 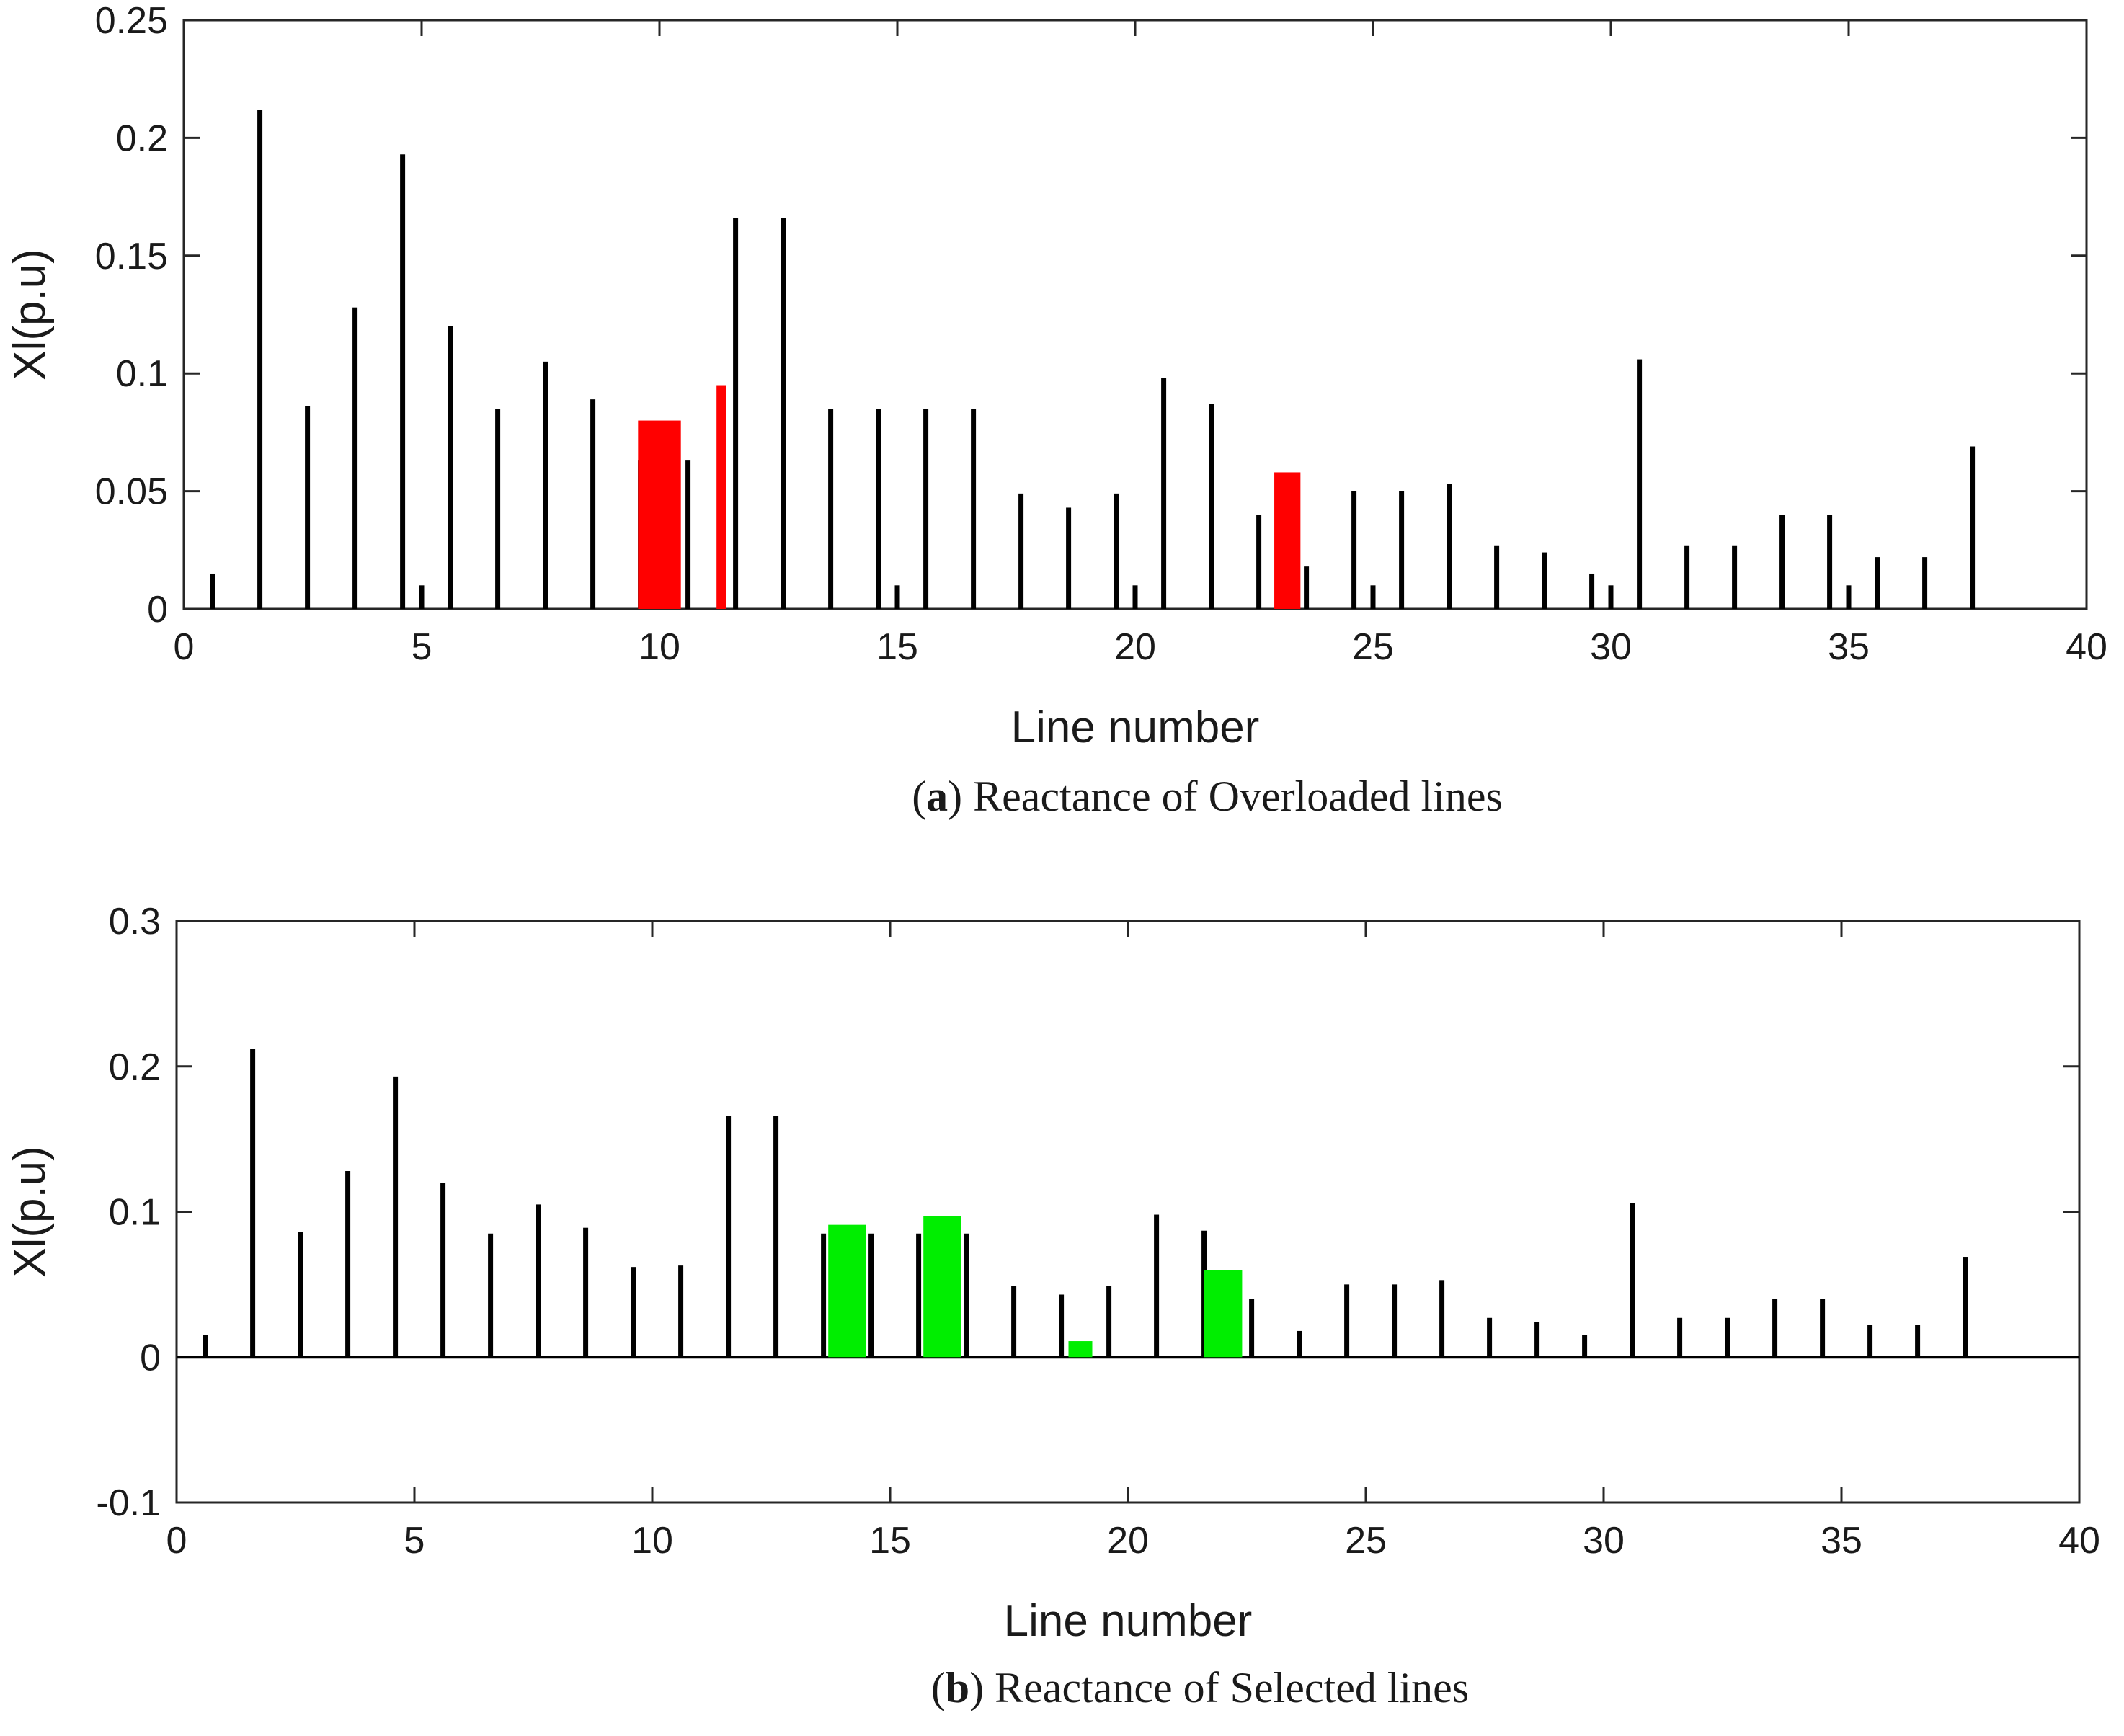 What do you see at coordinates (131, 257) in the screenshot?
I see `panel-a-ytick-label: 0.15` at bounding box center [131, 257].